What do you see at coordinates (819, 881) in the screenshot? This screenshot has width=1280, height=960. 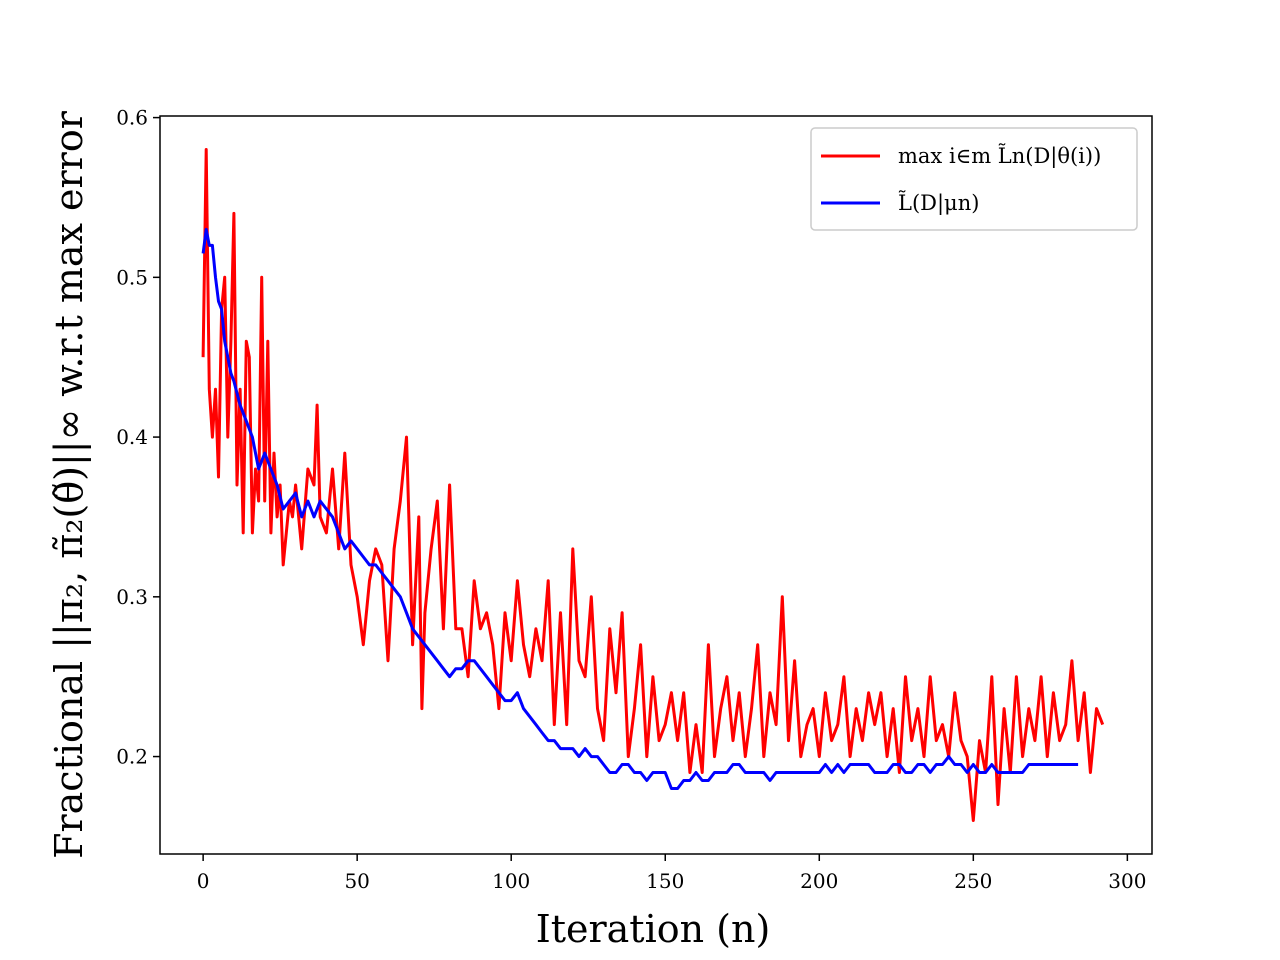 I see `x-tick-label: 200` at bounding box center [819, 881].